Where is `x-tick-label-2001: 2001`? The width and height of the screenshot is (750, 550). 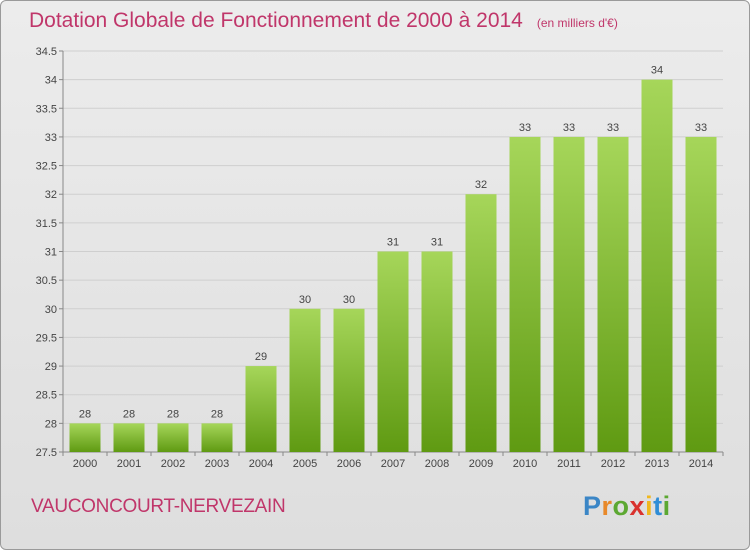 x-tick-label-2001: 2001 is located at coordinates (129, 464).